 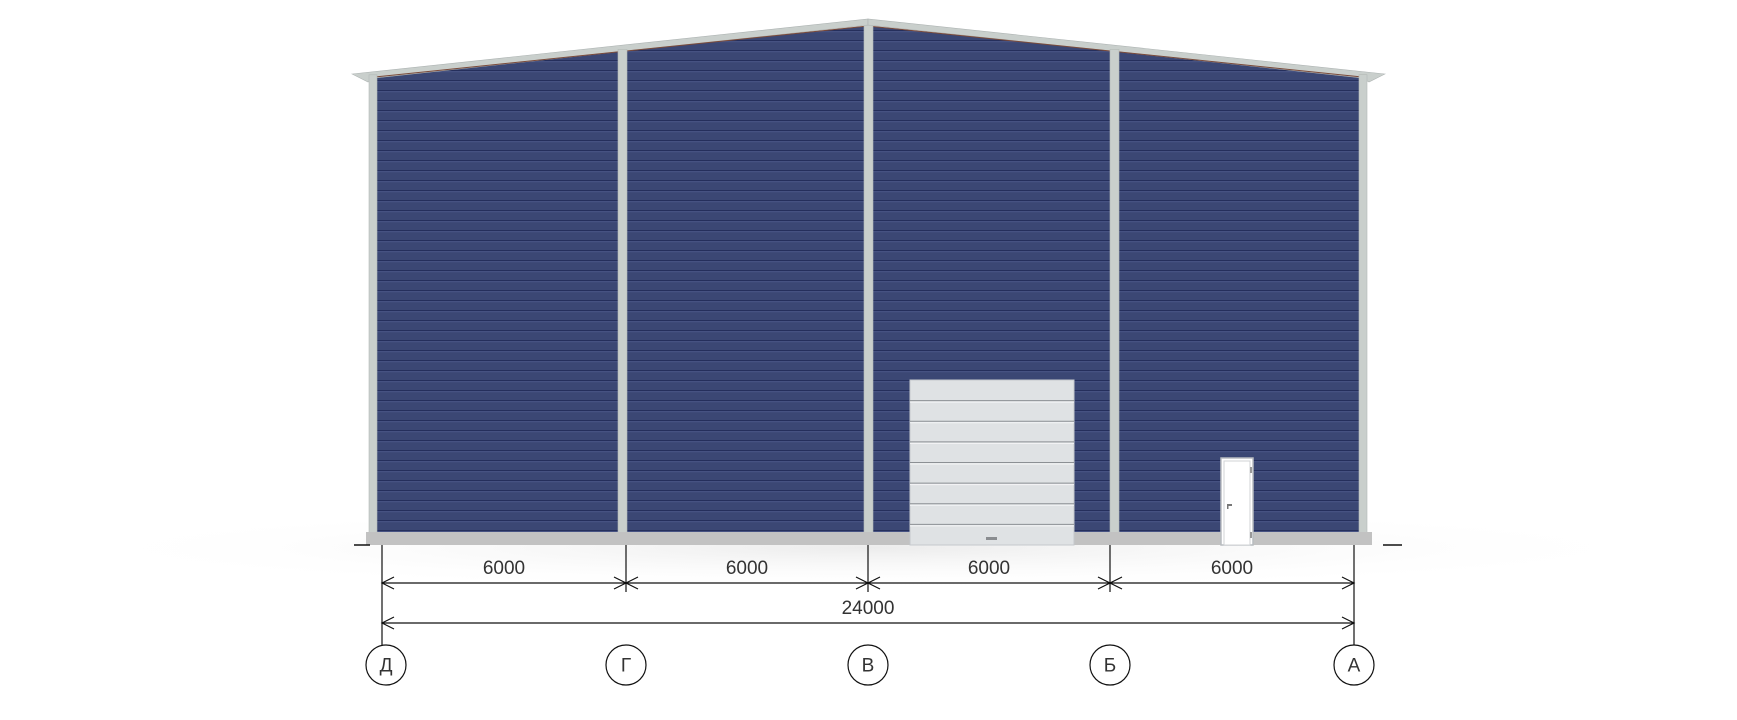 I want to click on axis-label: Г, so click(x=626, y=666).